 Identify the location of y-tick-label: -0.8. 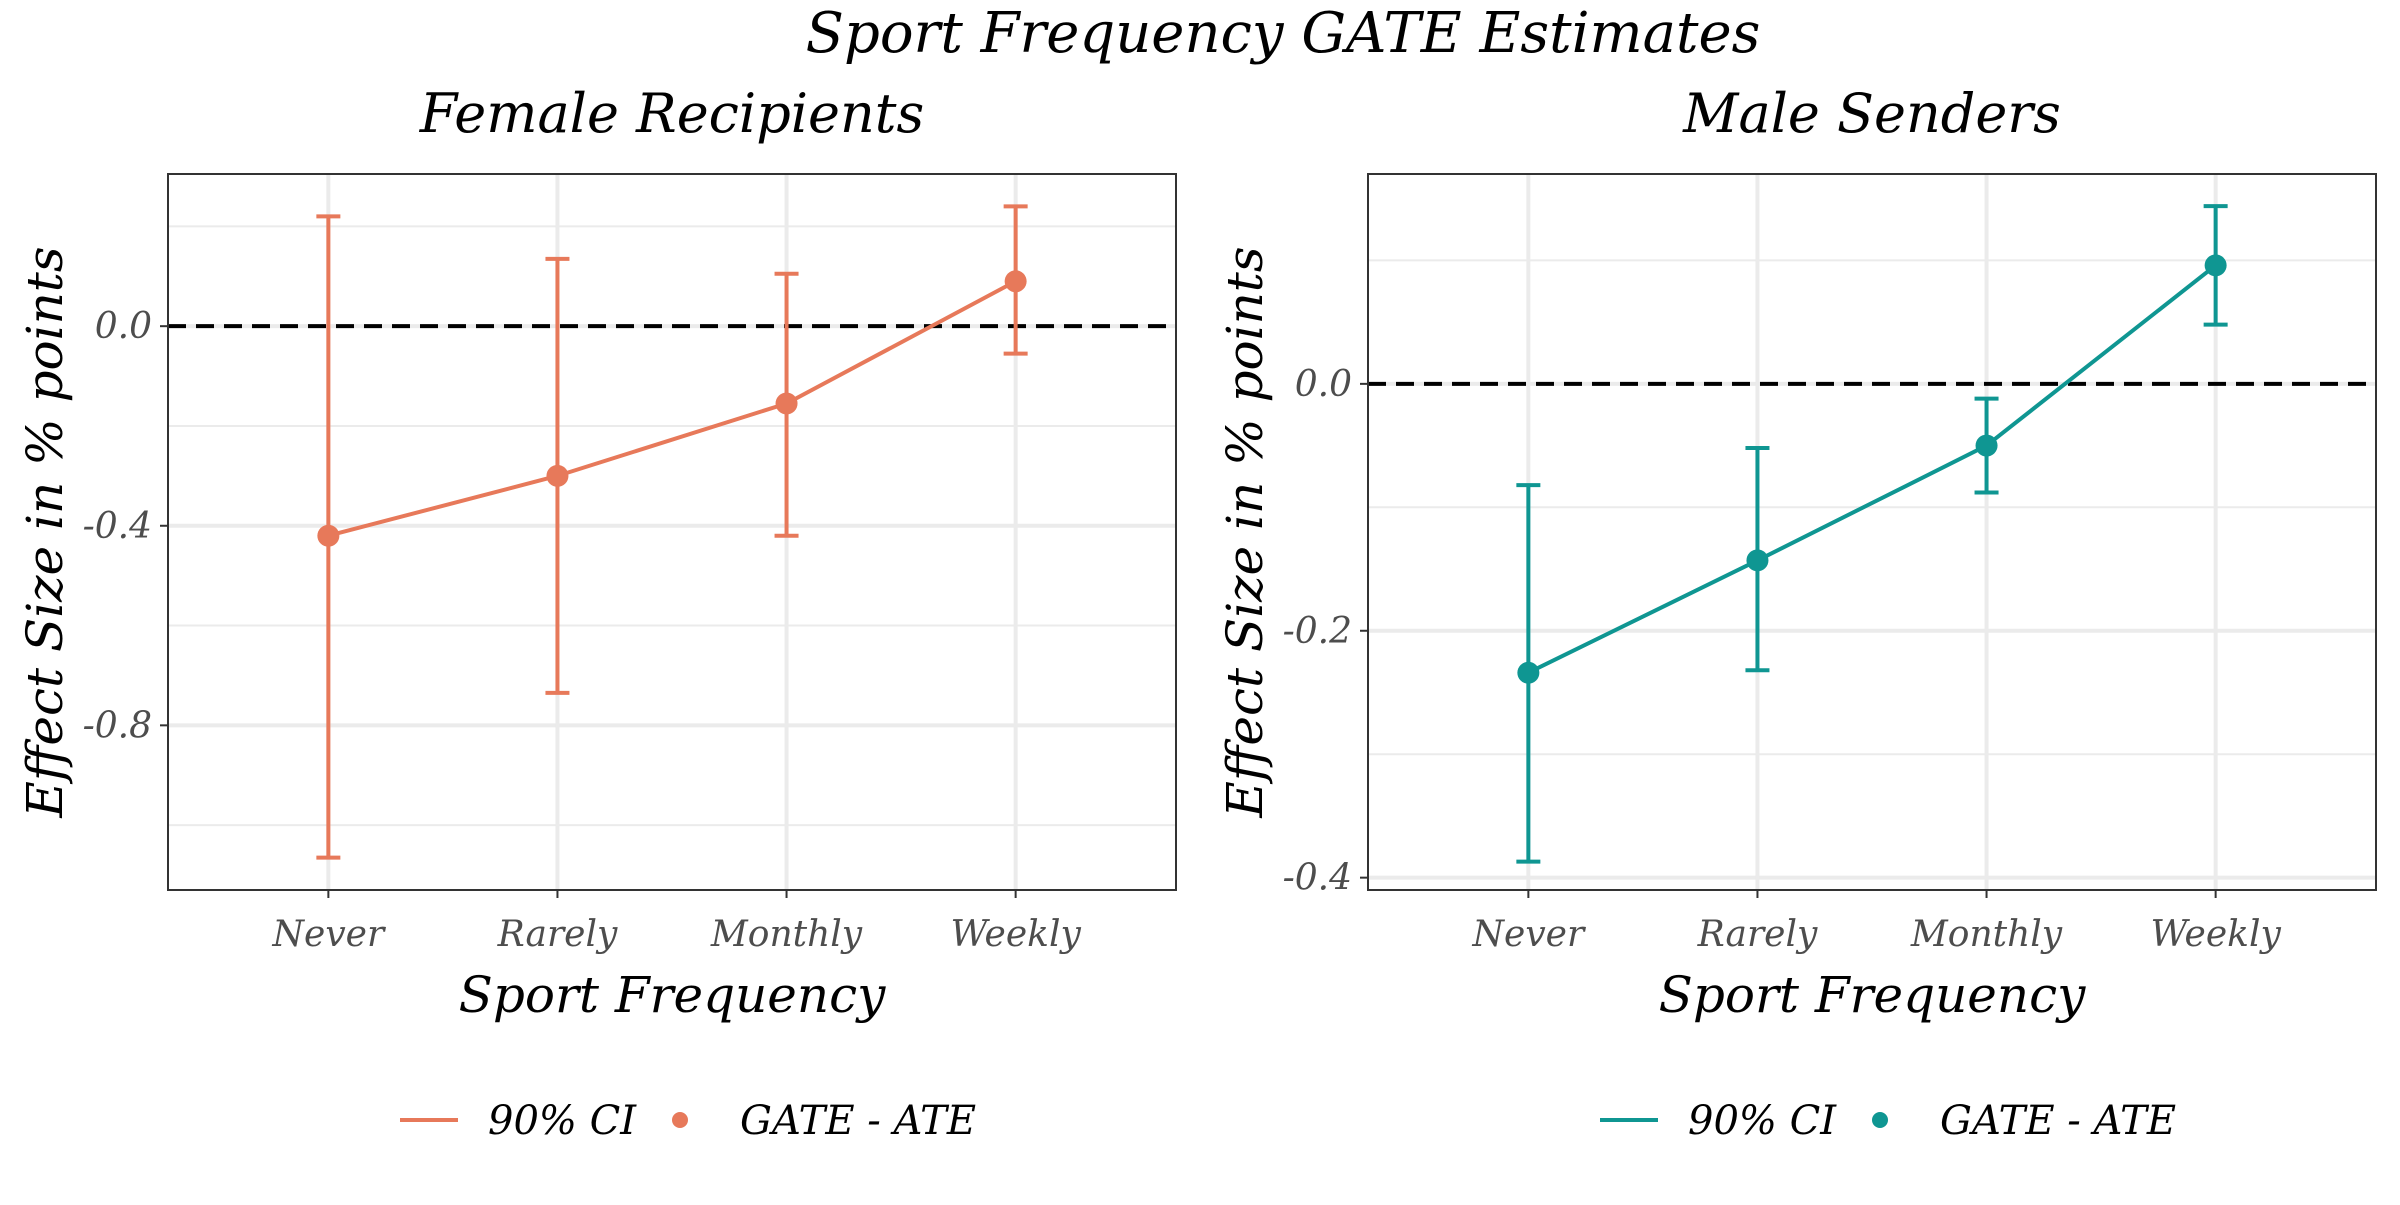
(117, 725).